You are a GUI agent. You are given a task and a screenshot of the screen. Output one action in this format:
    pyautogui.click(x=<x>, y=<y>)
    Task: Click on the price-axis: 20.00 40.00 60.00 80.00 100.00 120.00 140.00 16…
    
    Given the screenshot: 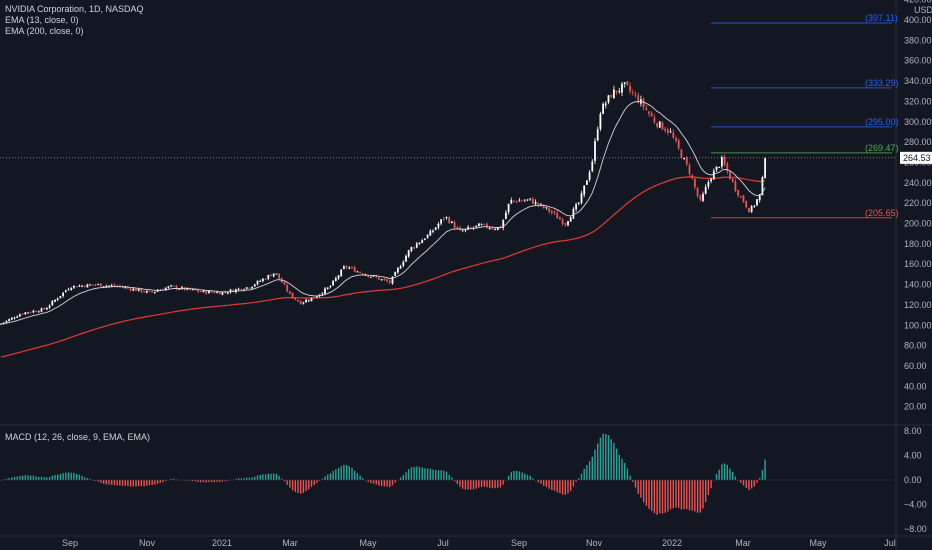 What is the action you would take?
    pyautogui.click(x=918, y=206)
    